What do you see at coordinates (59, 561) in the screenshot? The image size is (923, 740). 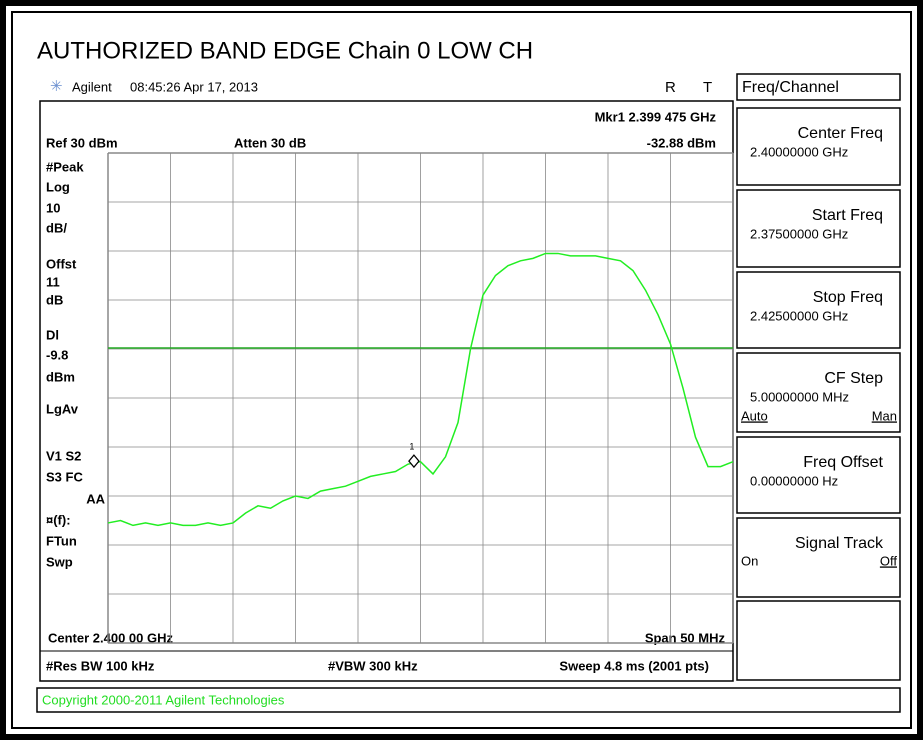 I see `side-label: Swp` at bounding box center [59, 561].